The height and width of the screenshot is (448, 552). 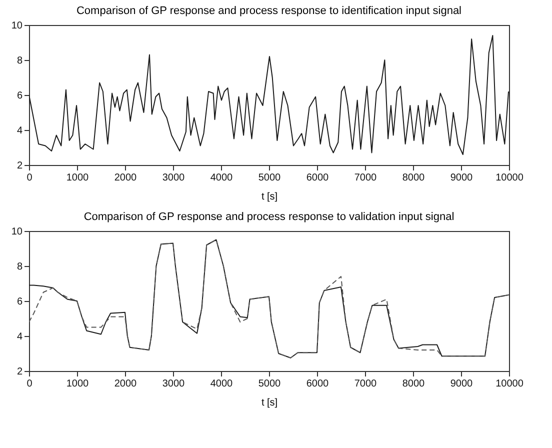 I want to click on chart-title: Comparison of GP response and process response to identification input signal, so click(x=269, y=11).